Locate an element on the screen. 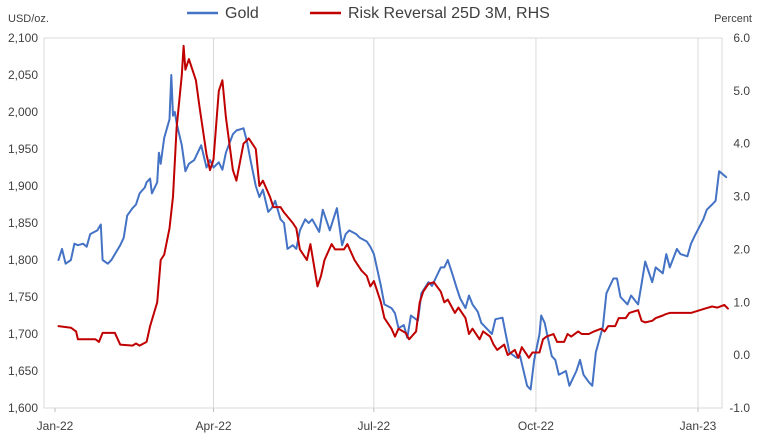 The image size is (760, 446). x-tick-label: Jan-22 is located at coordinates (55, 426).